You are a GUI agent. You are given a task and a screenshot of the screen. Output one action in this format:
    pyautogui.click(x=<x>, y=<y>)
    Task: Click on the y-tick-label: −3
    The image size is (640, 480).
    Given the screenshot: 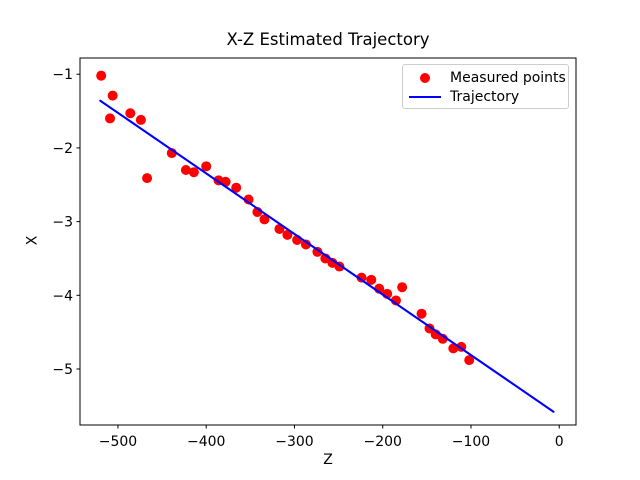 What is the action you would take?
    pyautogui.click(x=62, y=223)
    